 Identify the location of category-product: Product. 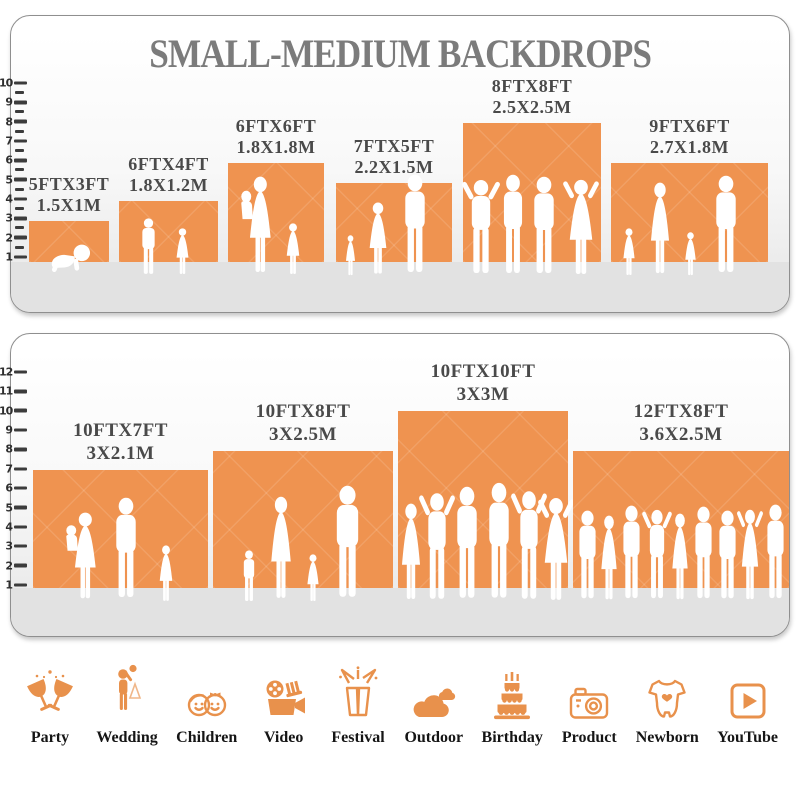
(589, 702).